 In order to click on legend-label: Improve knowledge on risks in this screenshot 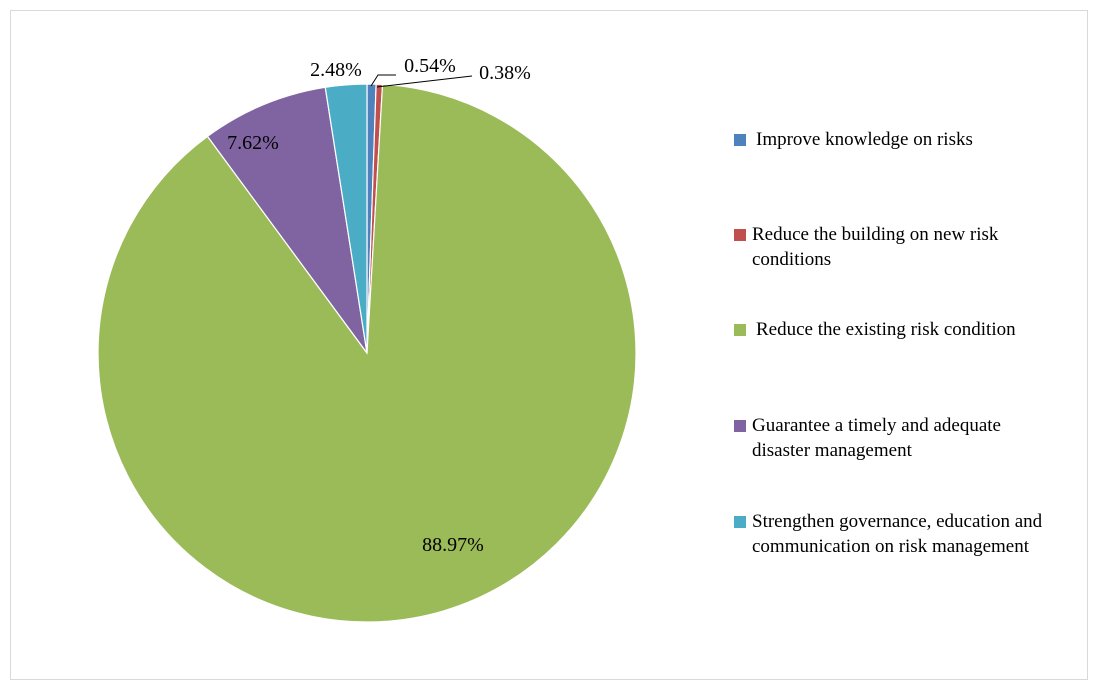, I will do `click(864, 139)`.